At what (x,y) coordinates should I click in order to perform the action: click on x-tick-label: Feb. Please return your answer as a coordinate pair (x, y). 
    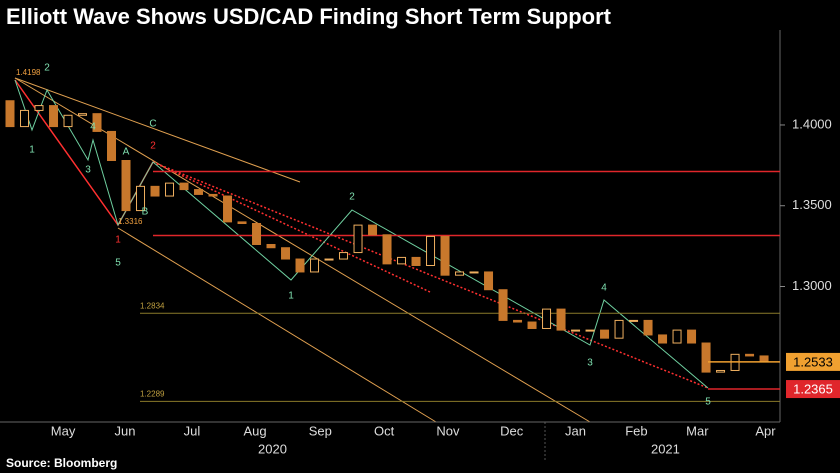
    Looking at the image, I should click on (636, 430).